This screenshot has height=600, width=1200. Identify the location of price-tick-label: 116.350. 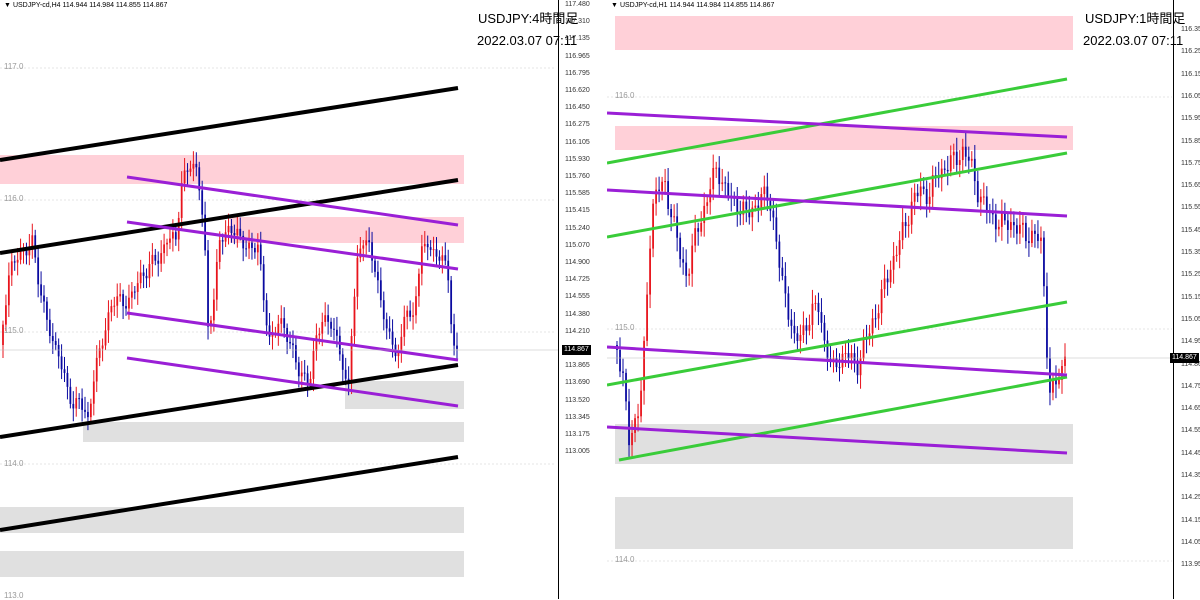
(1190, 29).